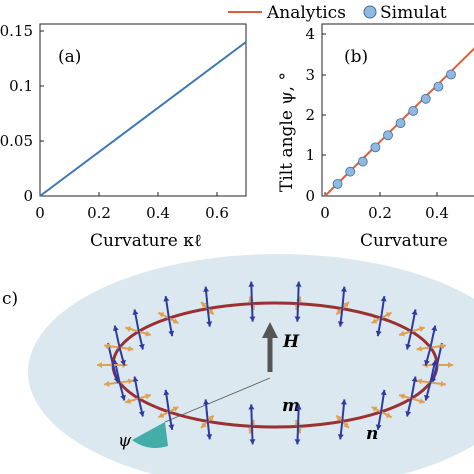  I want to click on field-arrow, so click(270, 347).